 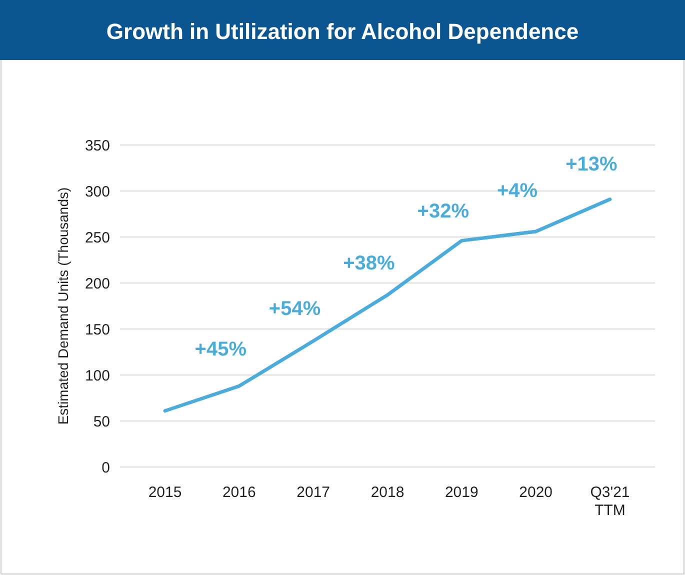 What do you see at coordinates (97, 375) in the screenshot?
I see `y-tick-label: 100` at bounding box center [97, 375].